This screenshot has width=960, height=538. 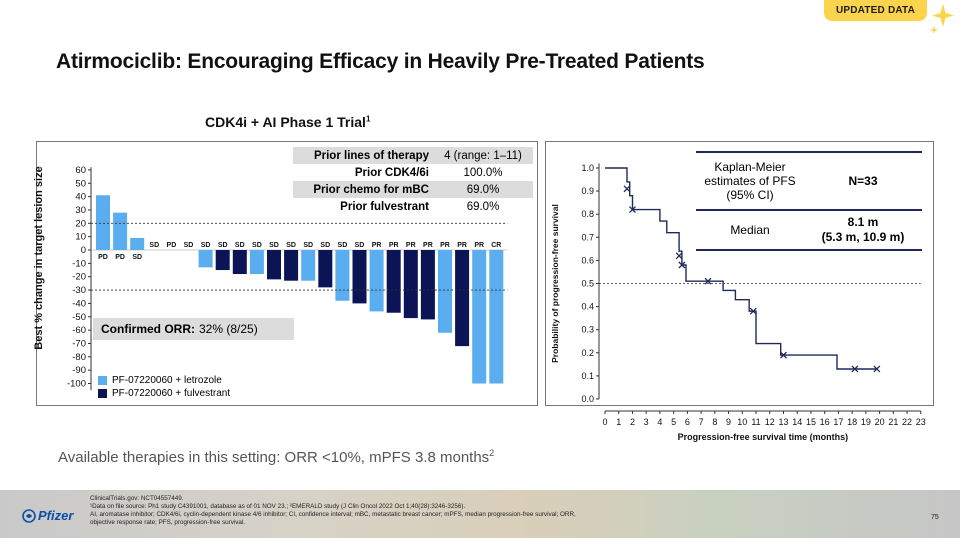 What do you see at coordinates (811, 422) in the screenshot?
I see `x-tick-label: 15` at bounding box center [811, 422].